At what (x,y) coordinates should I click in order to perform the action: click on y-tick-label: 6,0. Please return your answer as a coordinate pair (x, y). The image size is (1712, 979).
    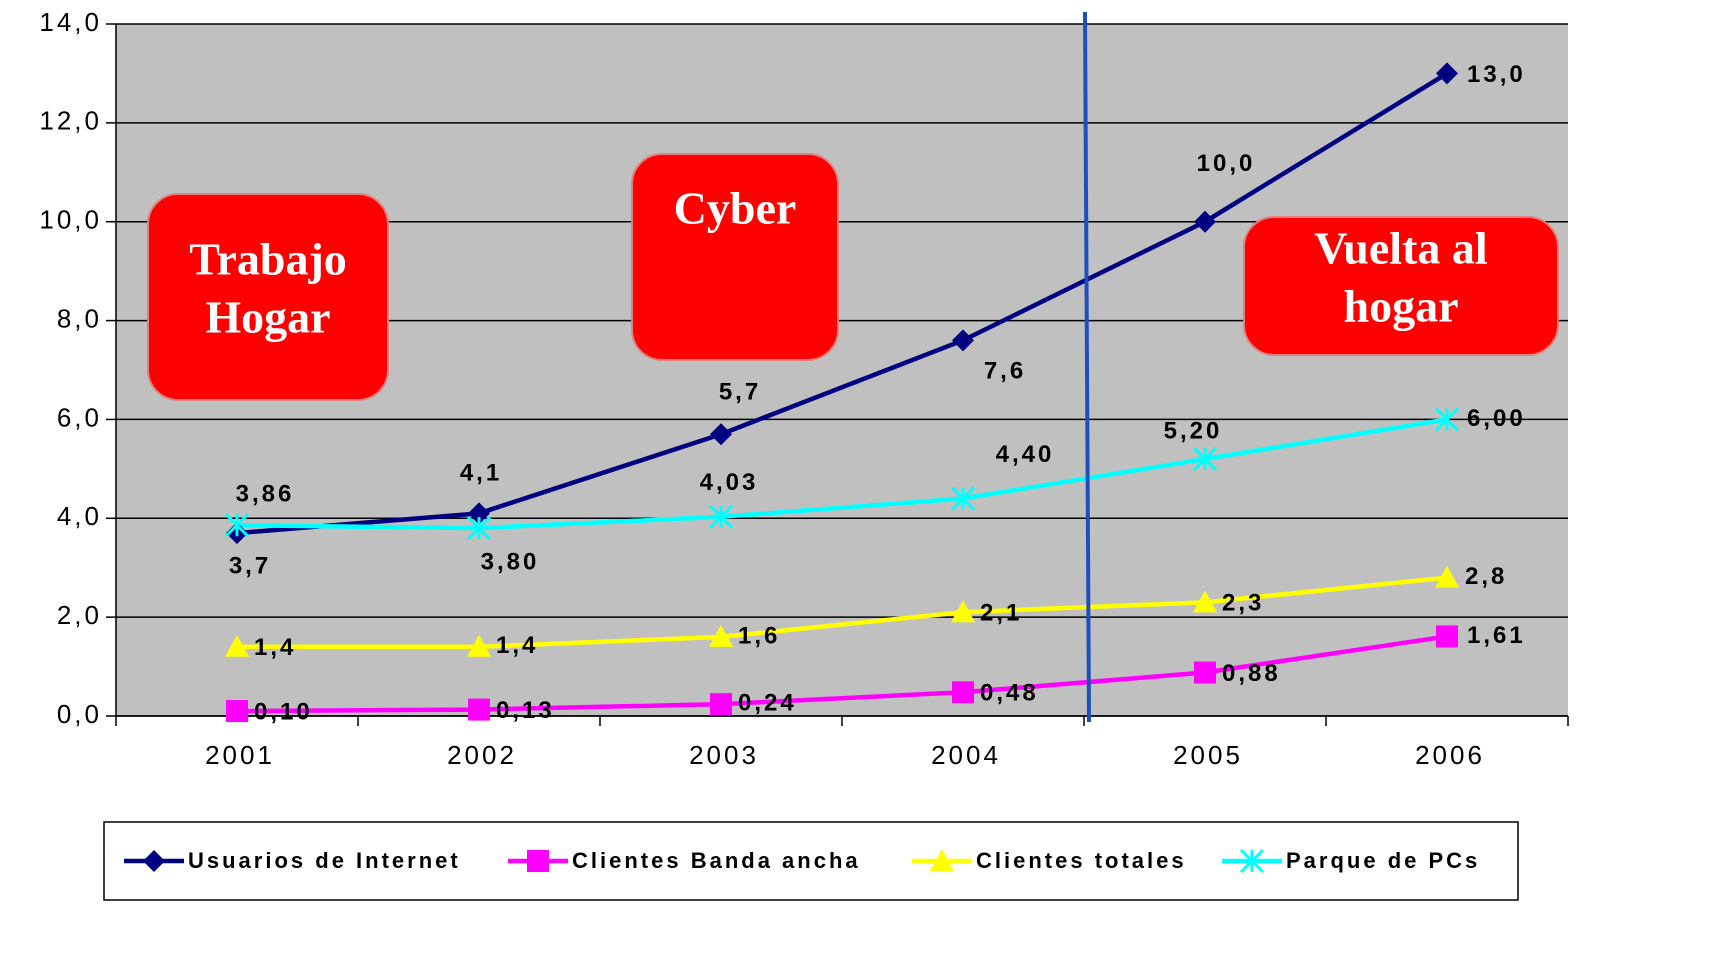
    Looking at the image, I should click on (79, 417).